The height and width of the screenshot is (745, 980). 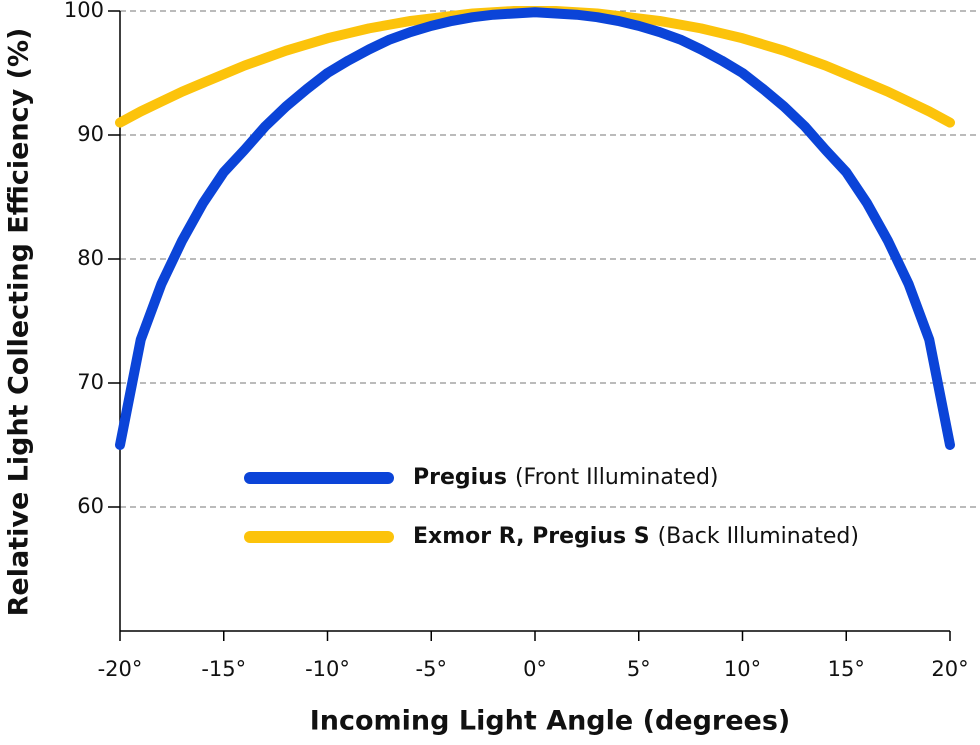 What do you see at coordinates (19, 322) in the screenshot?
I see `y-axis-title: Relative Light Collecting Efficiency (%)` at bounding box center [19, 322].